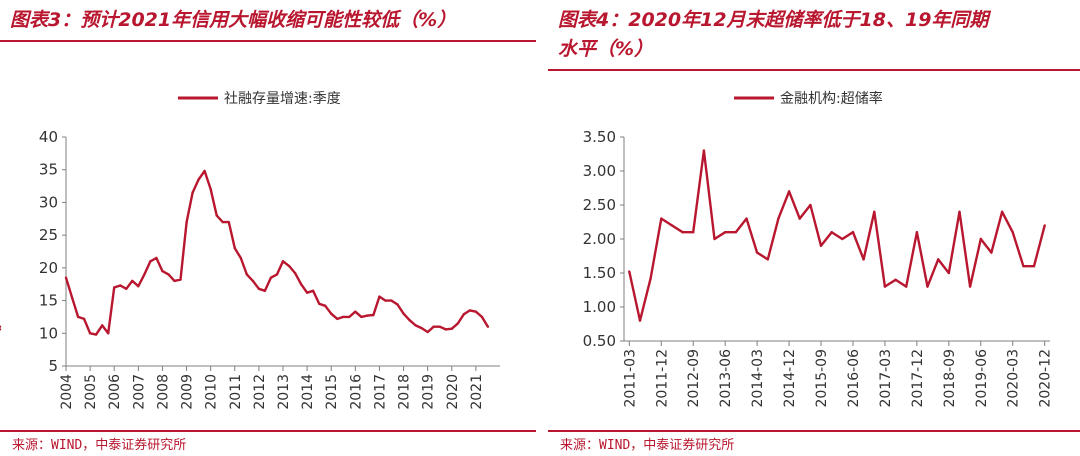 This screenshot has width=1080, height=456. Describe the element at coordinates (630, 378) in the screenshot. I see `x-tick-label: 2011-03` at that location.